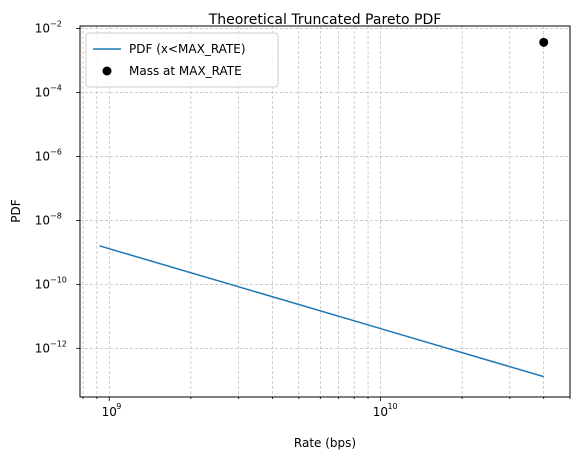 The height and width of the screenshot is (459, 584). Describe the element at coordinates (16, 210) in the screenshot. I see `y-axis-label: PDF` at that location.